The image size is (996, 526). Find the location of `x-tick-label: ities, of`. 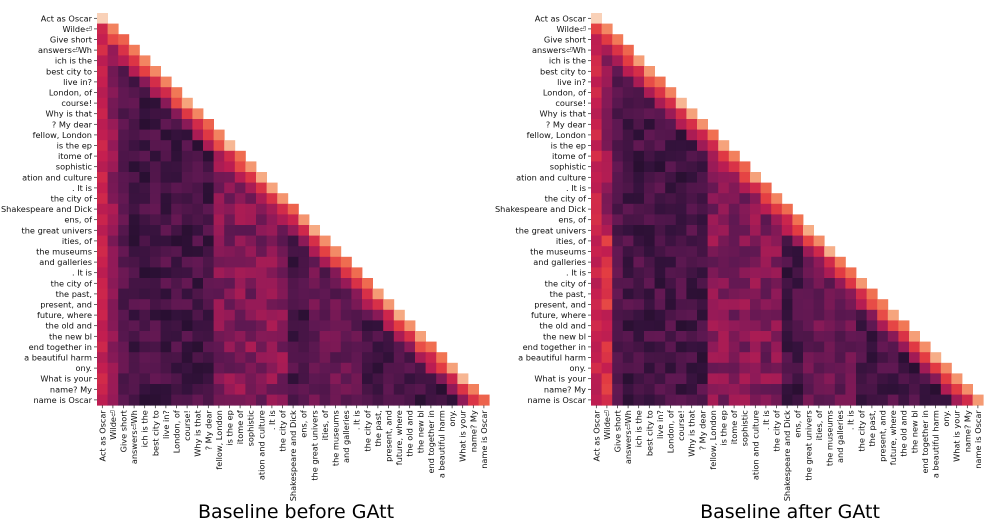

x-tick-label: ities, of is located at coordinates (819, 424).